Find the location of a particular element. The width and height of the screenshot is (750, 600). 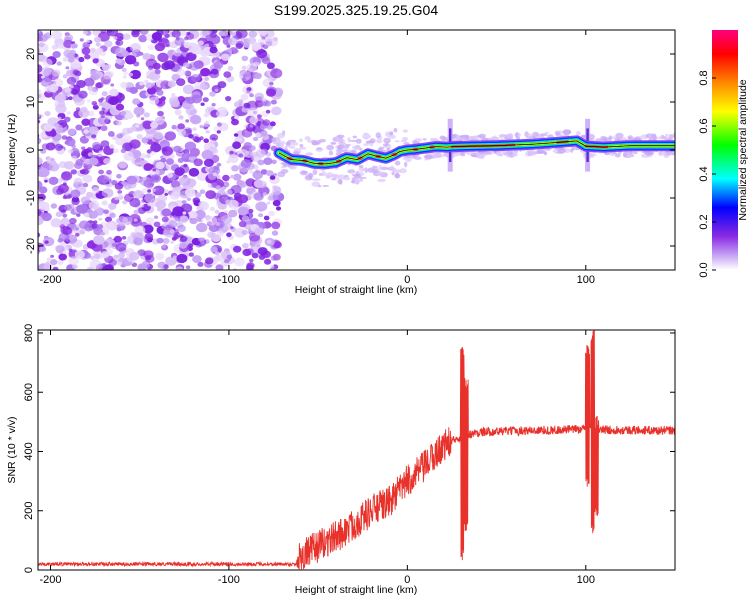

y-tick-label: 400 is located at coordinates (29, 451).